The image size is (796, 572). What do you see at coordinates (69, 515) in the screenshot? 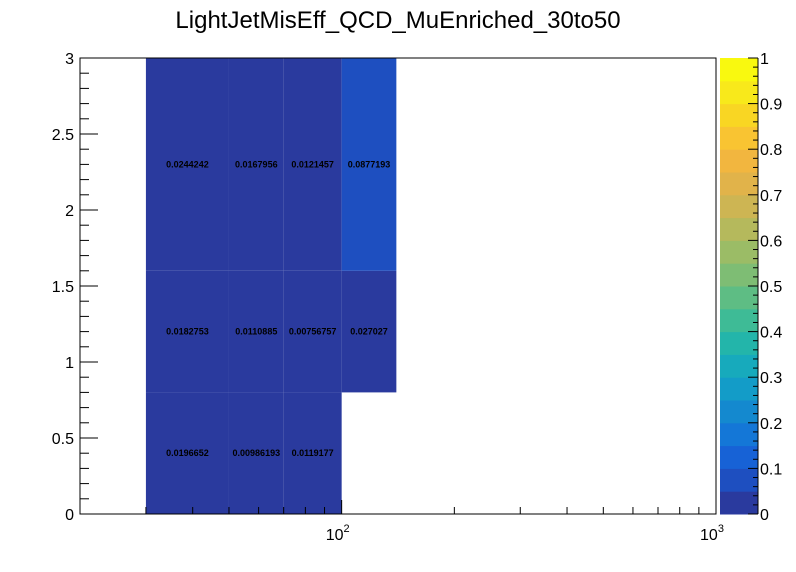
I see `y-tick-label: 0` at bounding box center [69, 515].